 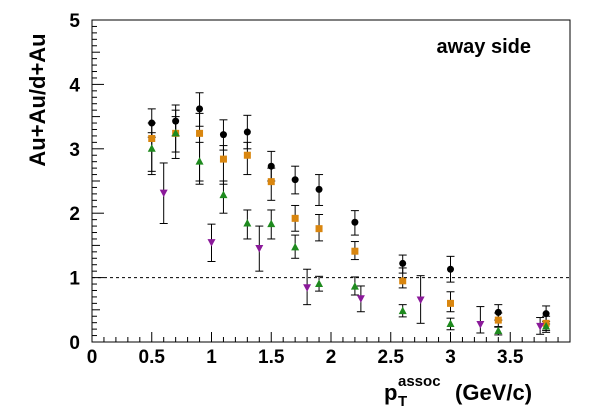 I want to click on y-tick-label: 4, so click(x=74, y=85).